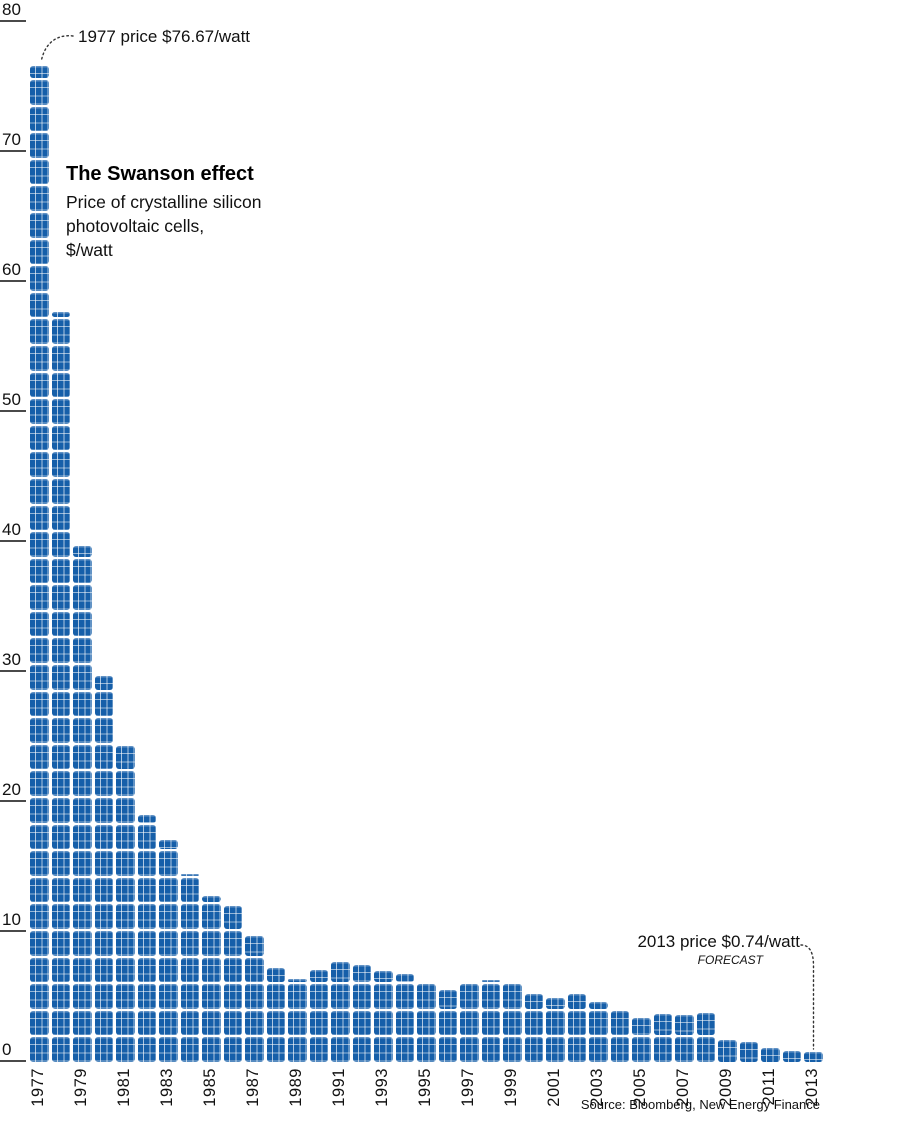 This screenshot has height=1121, width=907. I want to click on x-tick-label-2001: 2001, so click(554, 1087).